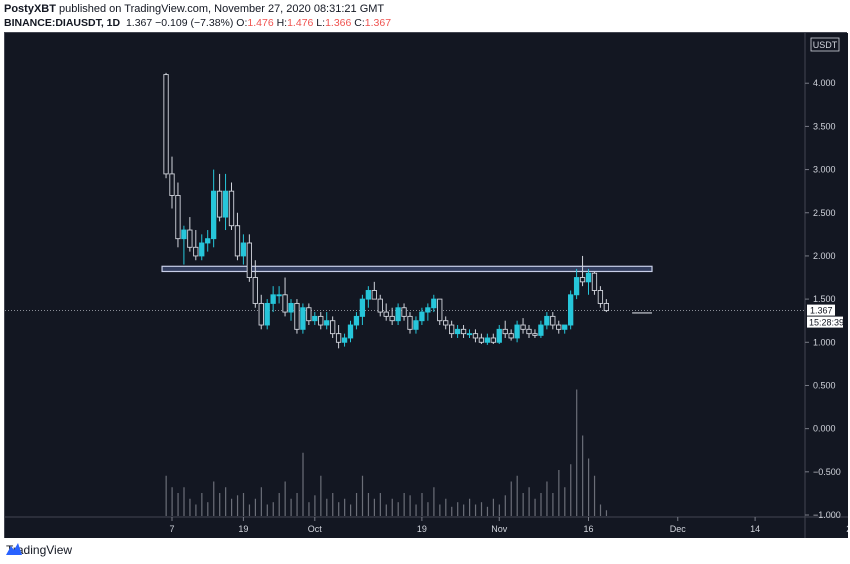  Describe the element at coordinates (824, 429) in the screenshot. I see `y-tick-label: 0.000` at that location.